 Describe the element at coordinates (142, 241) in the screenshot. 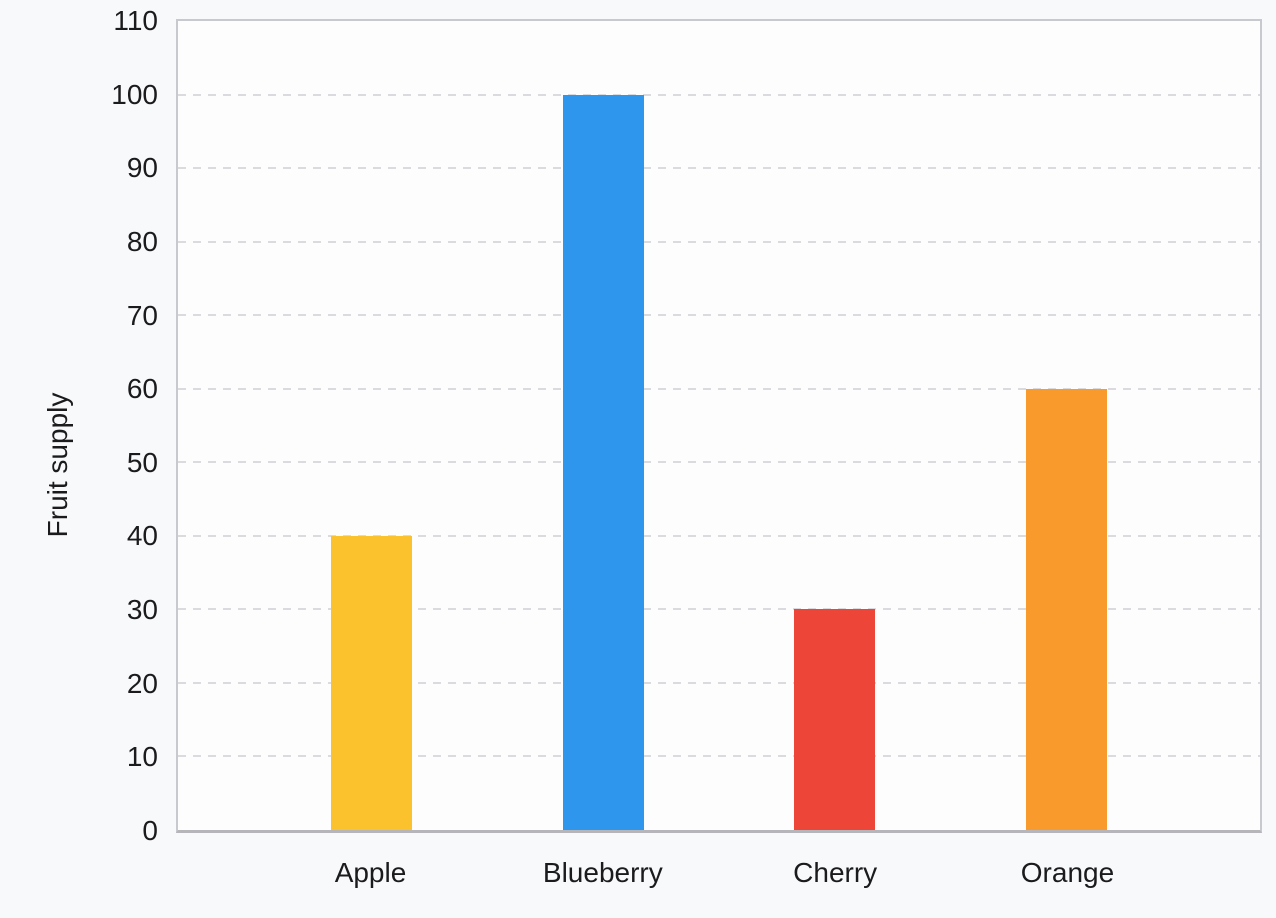

I see `y-tick-label-80: 80` at that location.